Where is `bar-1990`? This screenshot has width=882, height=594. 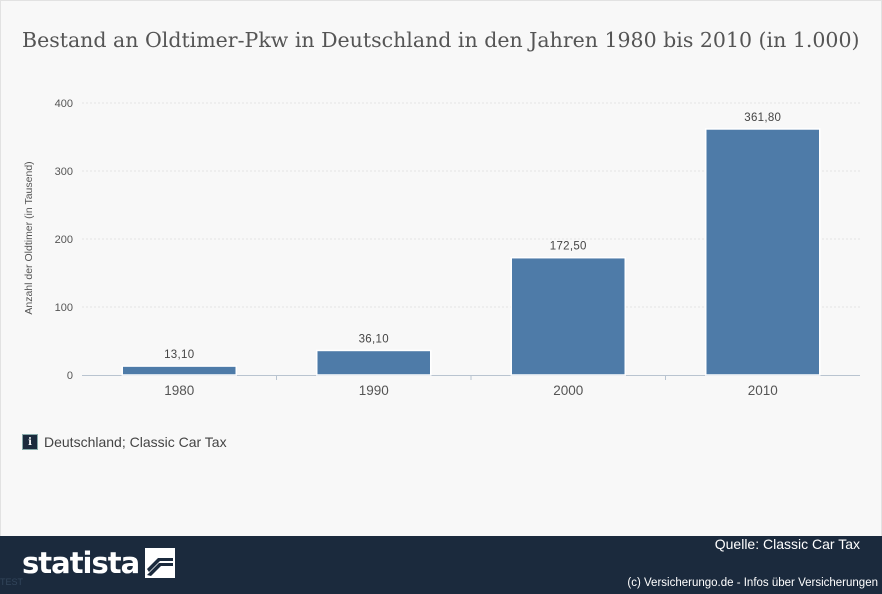
bar-1990 is located at coordinates (374, 362).